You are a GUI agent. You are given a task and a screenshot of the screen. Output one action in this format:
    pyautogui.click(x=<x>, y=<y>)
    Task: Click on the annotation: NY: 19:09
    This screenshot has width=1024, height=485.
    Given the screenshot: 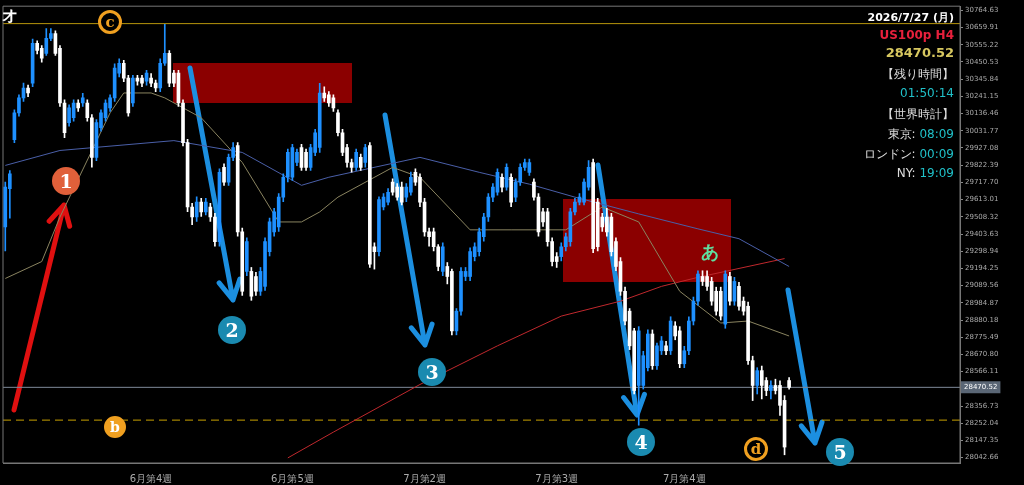 What is the action you would take?
    pyautogui.click(x=925, y=173)
    